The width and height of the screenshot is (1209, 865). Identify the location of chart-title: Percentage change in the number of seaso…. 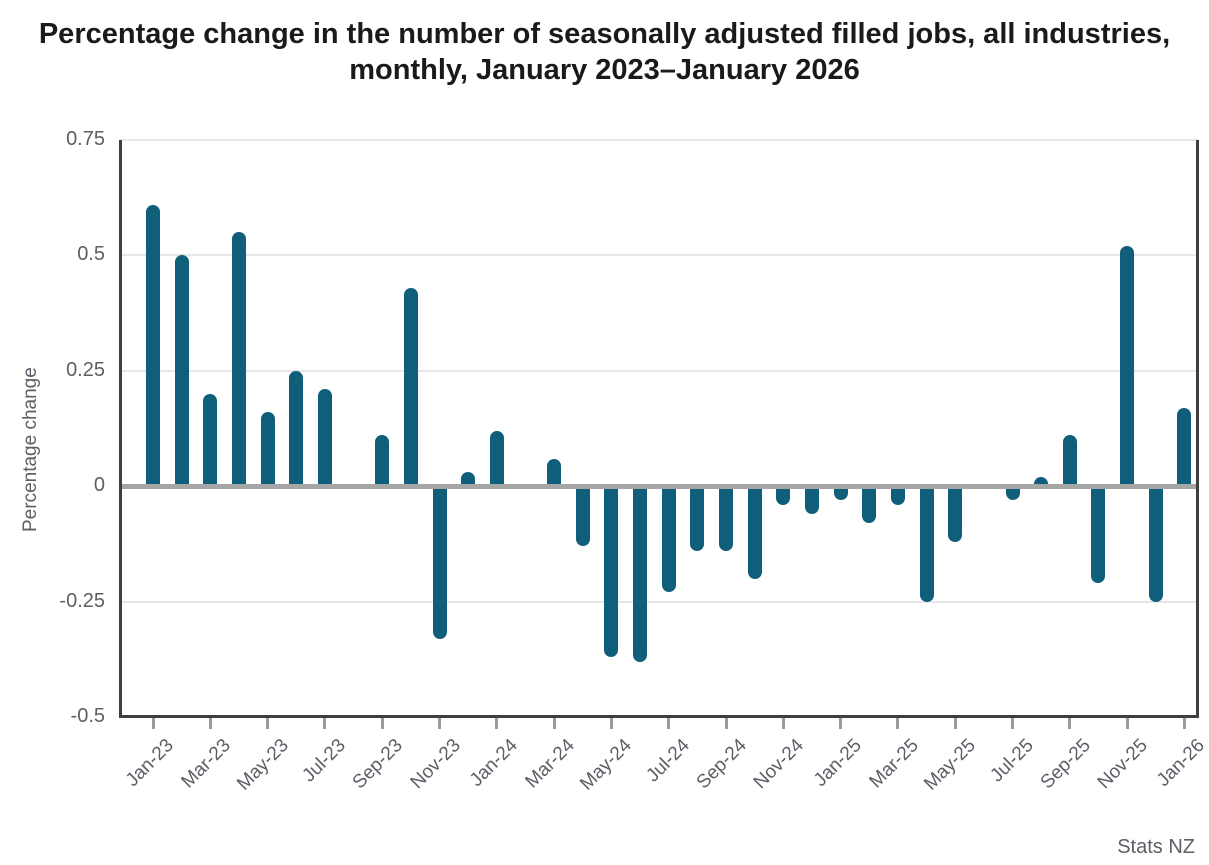
(604, 52).